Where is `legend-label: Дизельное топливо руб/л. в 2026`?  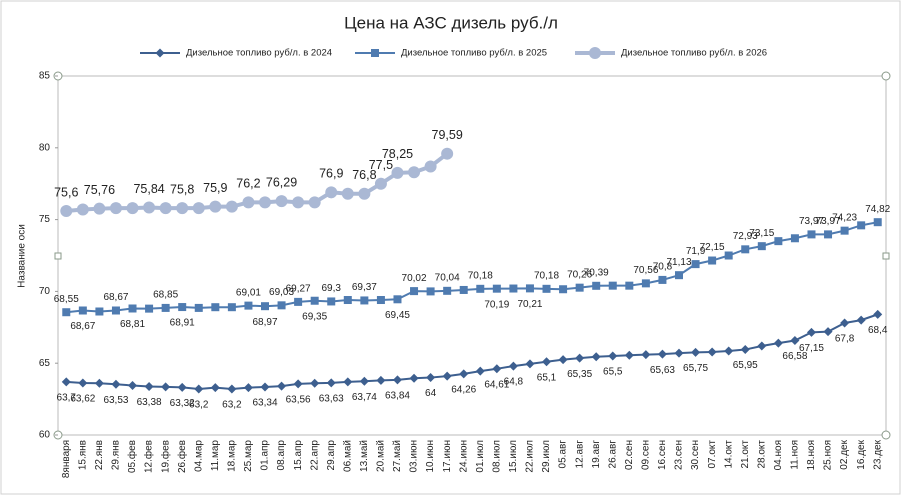 legend-label: Дизельное топливо руб/л. в 2026 is located at coordinates (694, 53).